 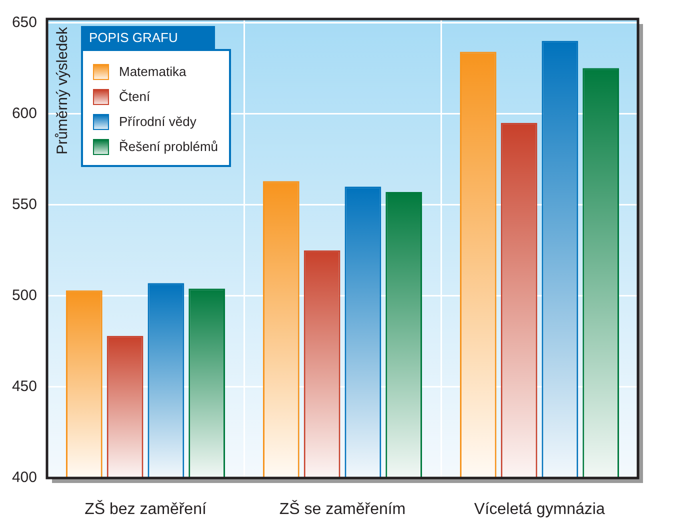 I want to click on legend-label: Přírodní vědy, so click(x=157, y=121).